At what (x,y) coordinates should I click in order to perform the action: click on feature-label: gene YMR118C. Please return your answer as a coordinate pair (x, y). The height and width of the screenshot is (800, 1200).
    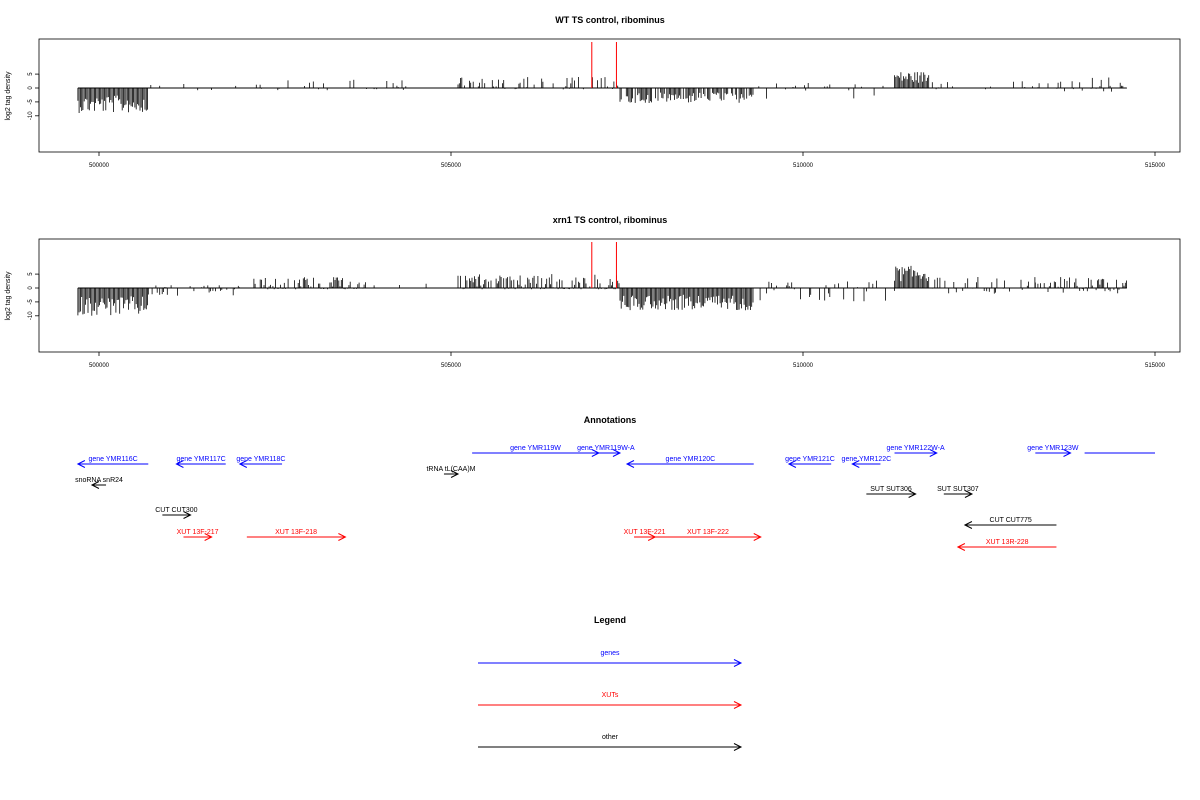
    Looking at the image, I should click on (260, 459).